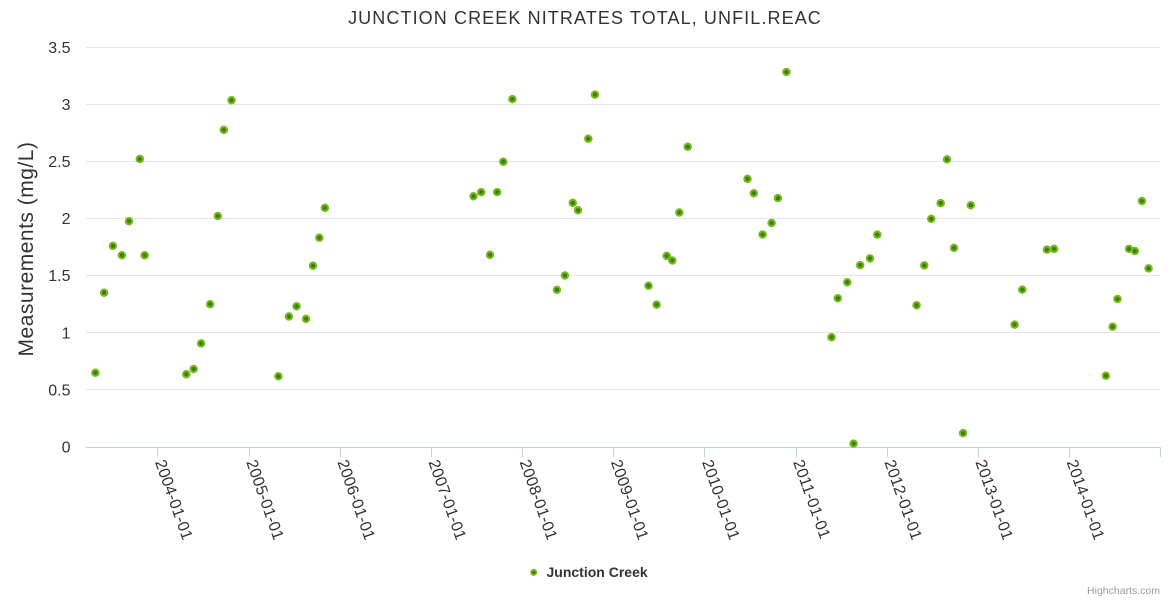  What do you see at coordinates (66, 448) in the screenshot?
I see `svg-text: 0` at bounding box center [66, 448].